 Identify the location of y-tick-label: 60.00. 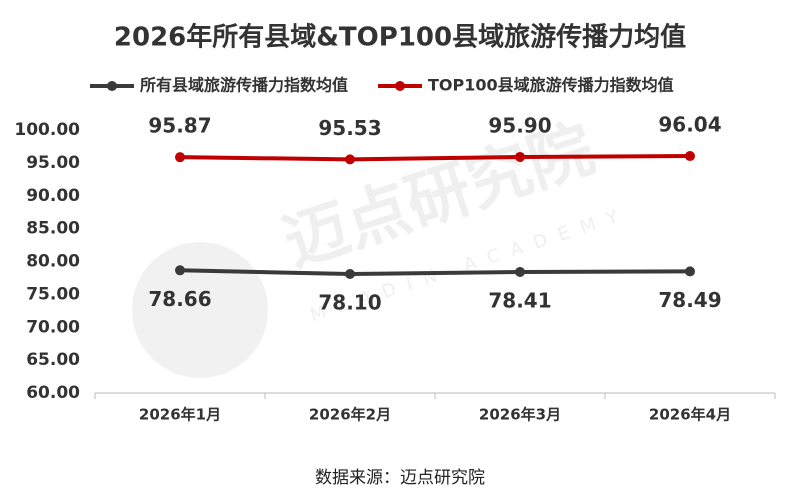
(53, 393).